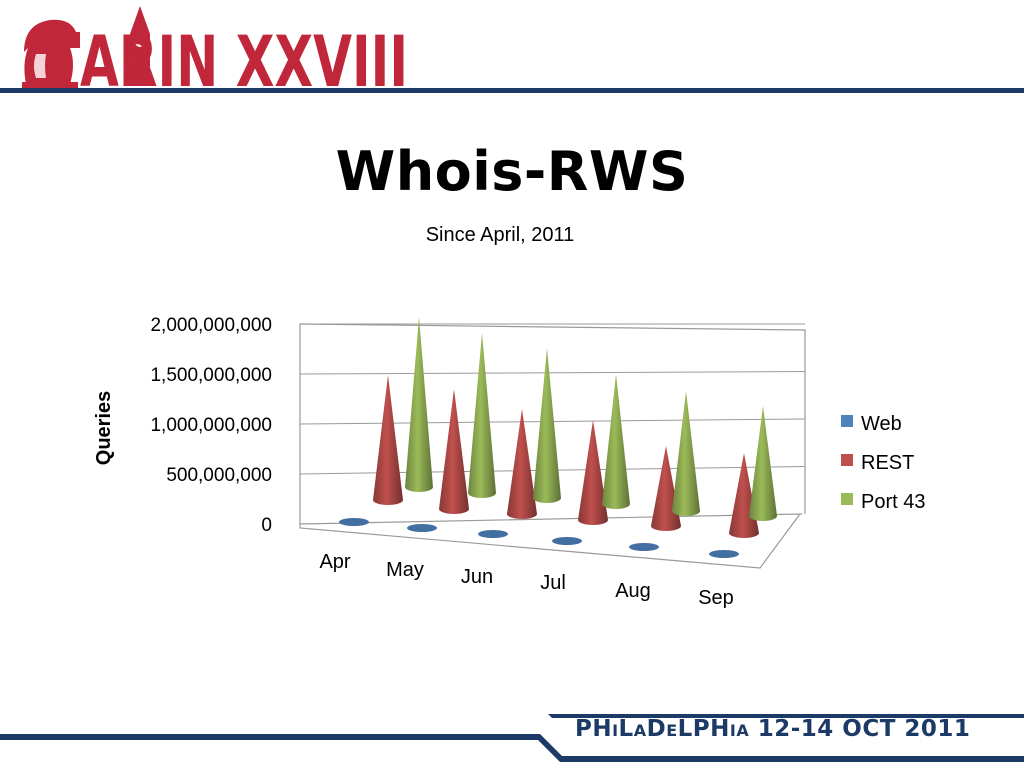  I want to click on x-tick-label: Apr, so click(334, 562).